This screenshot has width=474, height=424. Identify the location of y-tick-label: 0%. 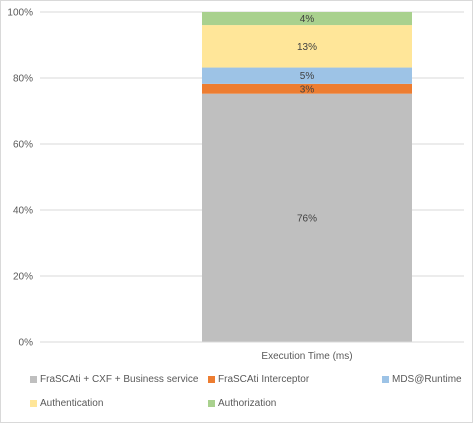
(26, 343).